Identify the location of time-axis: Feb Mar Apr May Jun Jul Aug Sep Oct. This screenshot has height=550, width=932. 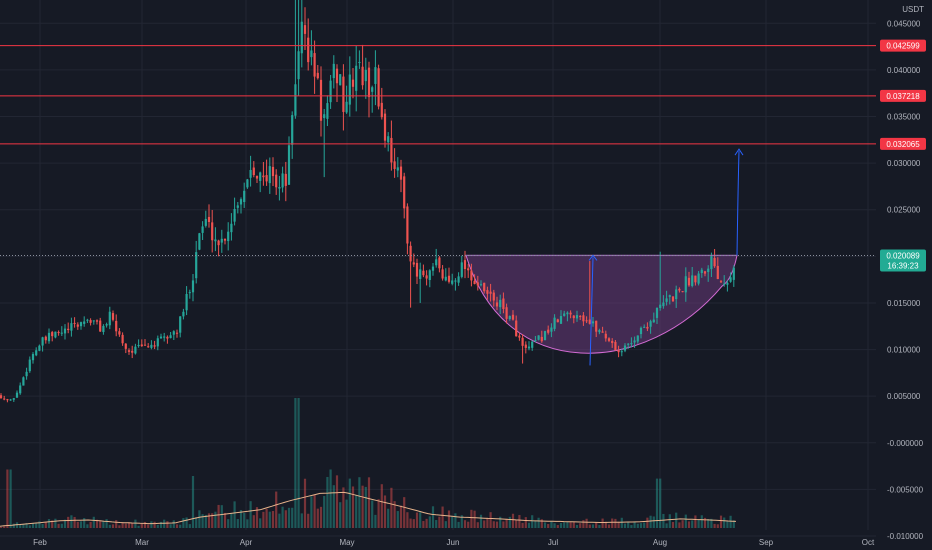
(454, 542).